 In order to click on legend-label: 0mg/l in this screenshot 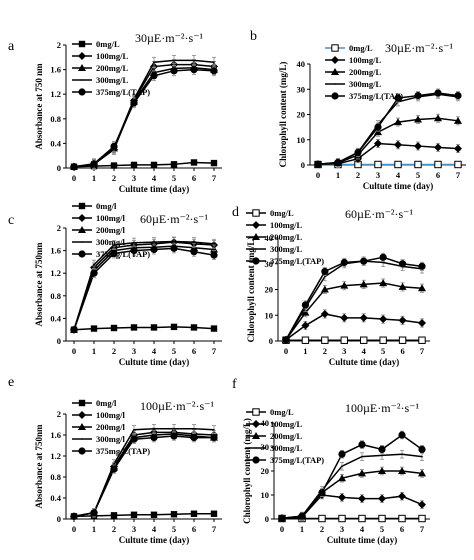, I will do `click(106, 206)`.